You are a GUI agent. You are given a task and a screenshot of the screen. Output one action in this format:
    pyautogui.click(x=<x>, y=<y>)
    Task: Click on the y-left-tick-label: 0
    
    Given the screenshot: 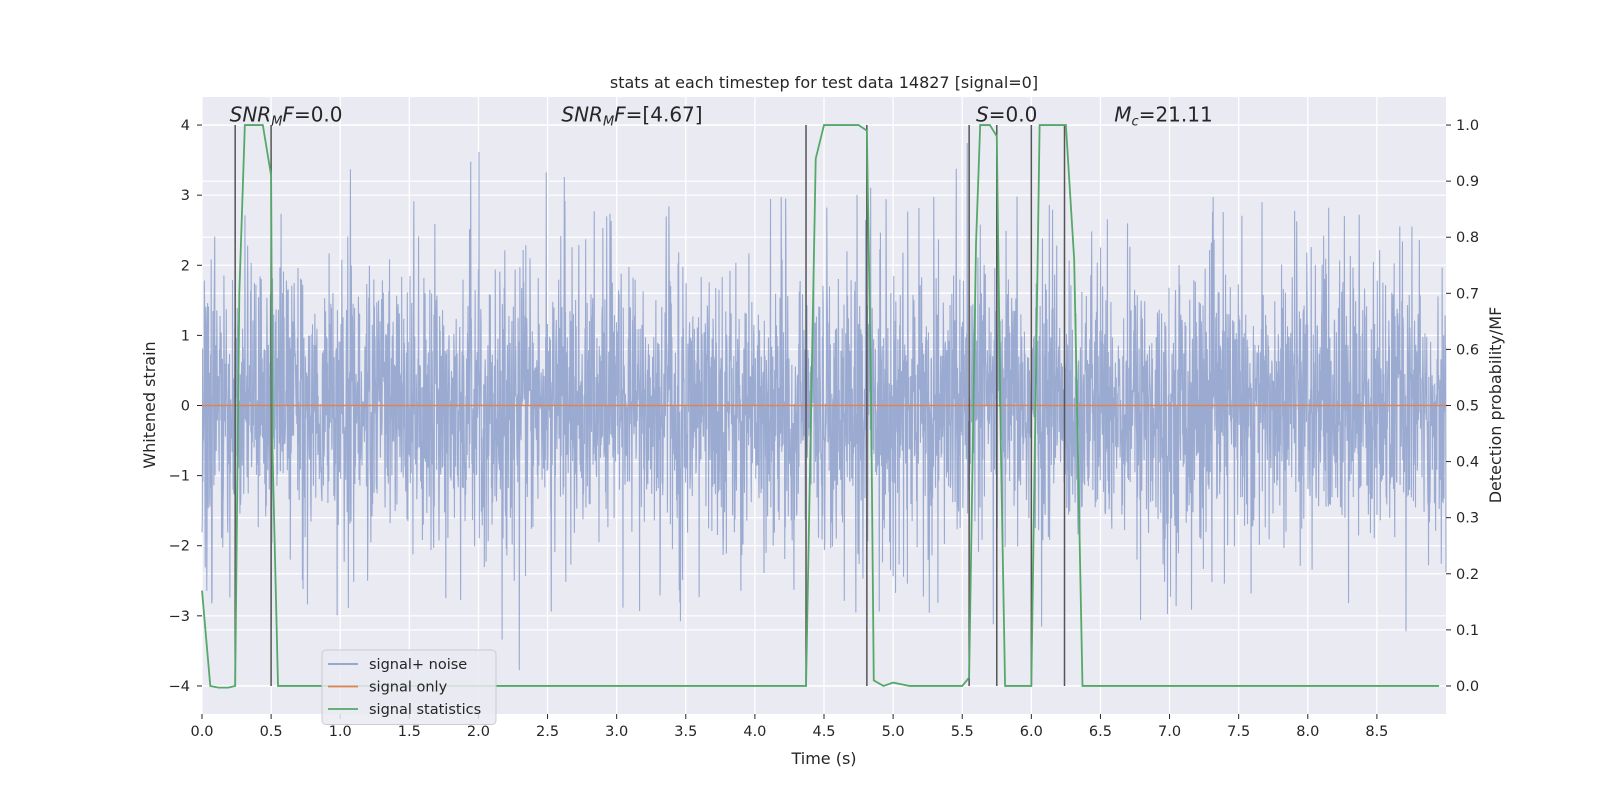 What is the action you would take?
    pyautogui.click(x=185, y=407)
    